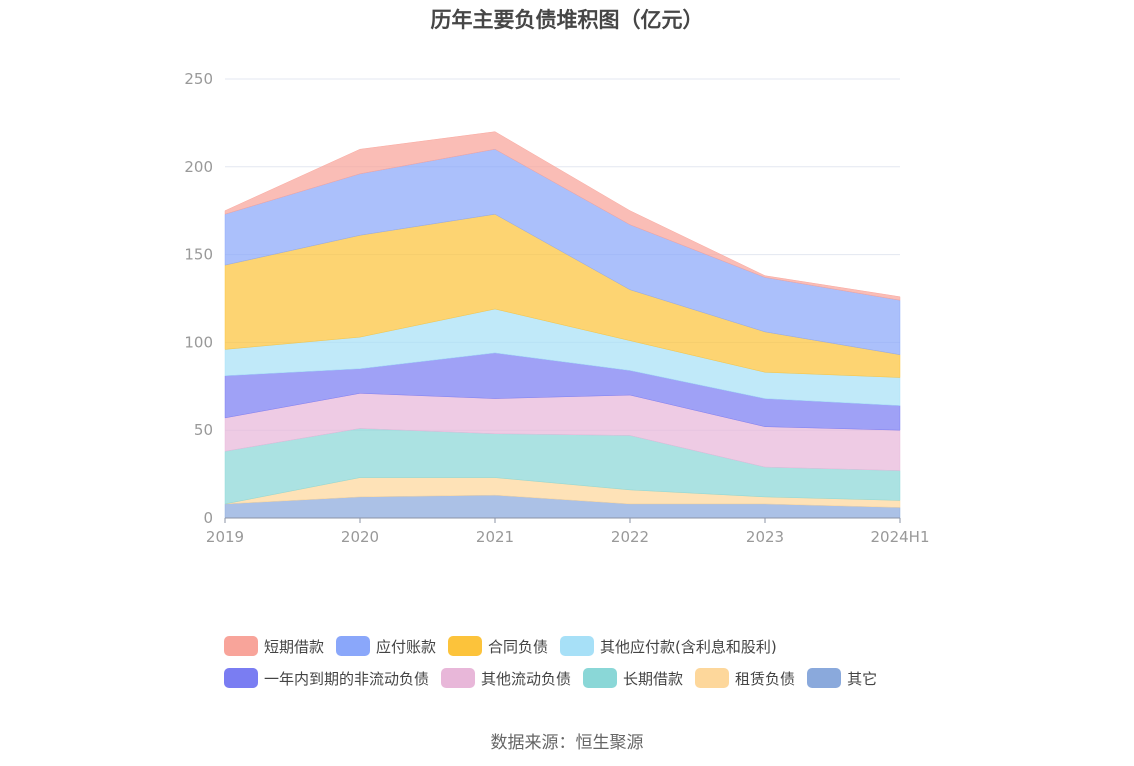 This screenshot has width=1134, height=766. What do you see at coordinates (203, 430) in the screenshot?
I see `y-tick-label: 50` at bounding box center [203, 430].